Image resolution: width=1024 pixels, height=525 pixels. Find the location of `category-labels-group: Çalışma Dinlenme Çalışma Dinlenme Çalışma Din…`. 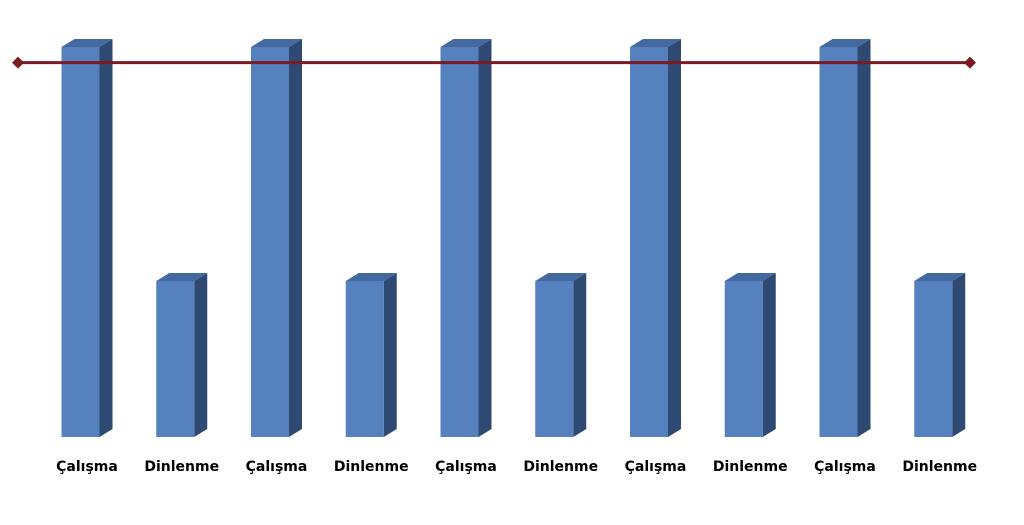

category-labels-group: Çalışma Dinlenme Çalışma Dinlenme Çalışma Din… is located at coordinates (516, 467).